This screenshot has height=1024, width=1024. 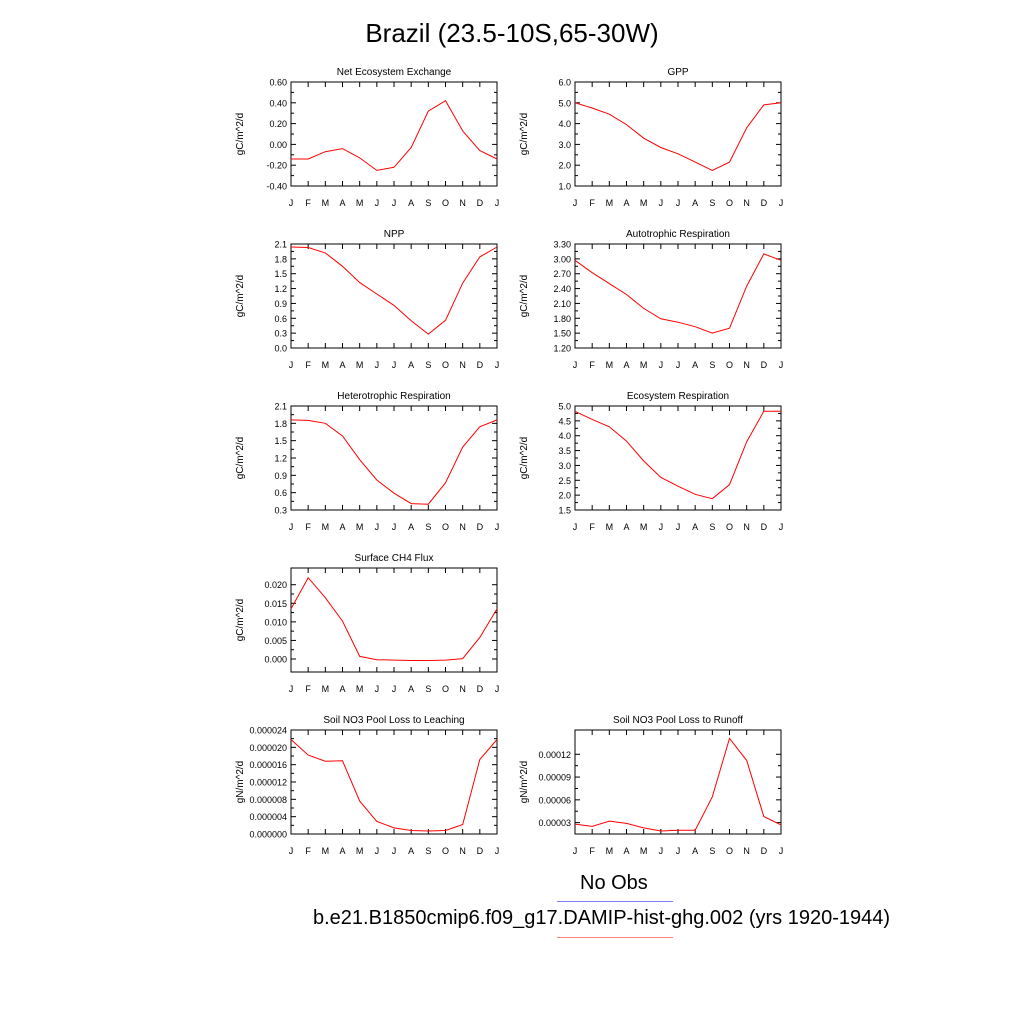 What do you see at coordinates (268, 835) in the screenshot?
I see `y-tick-label: 0.000000` at bounding box center [268, 835].